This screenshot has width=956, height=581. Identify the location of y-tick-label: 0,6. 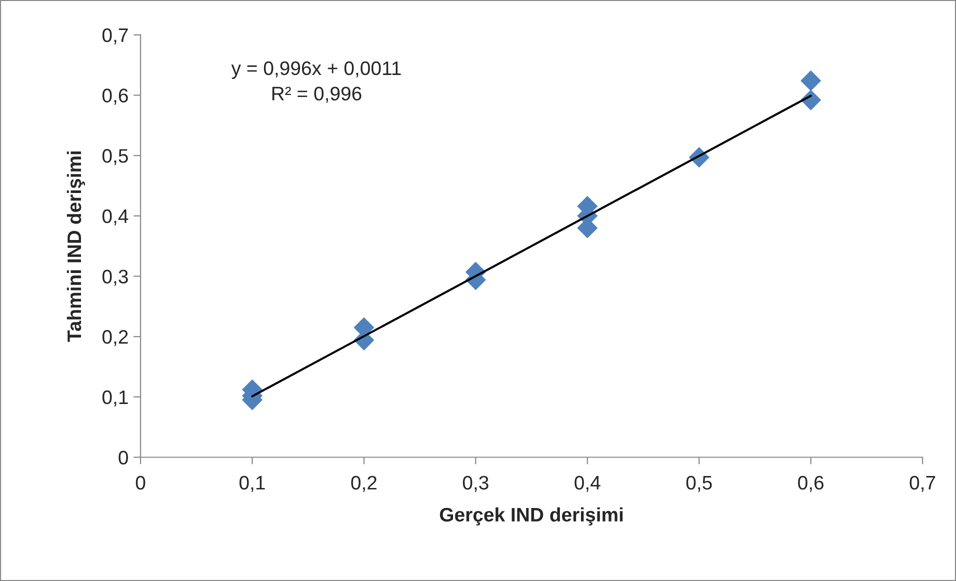
(115, 96).